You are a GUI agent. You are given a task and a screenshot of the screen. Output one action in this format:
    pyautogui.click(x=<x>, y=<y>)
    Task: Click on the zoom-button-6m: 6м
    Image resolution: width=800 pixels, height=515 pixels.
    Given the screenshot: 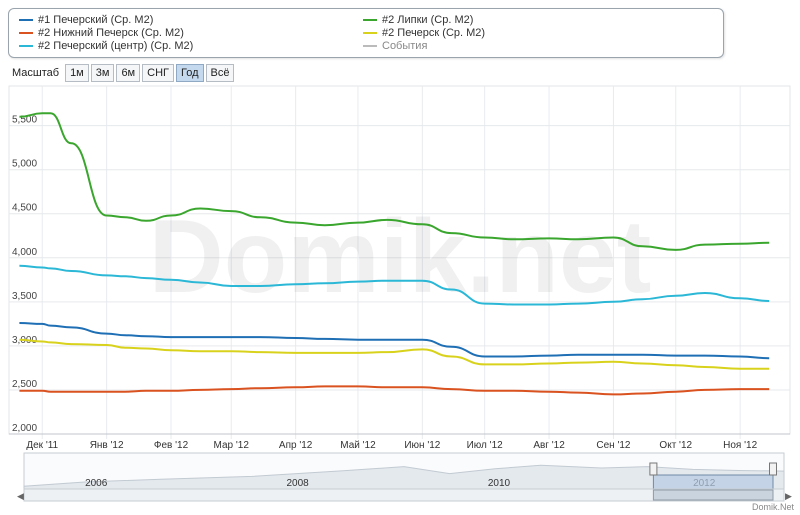 What is the action you would take?
    pyautogui.click(x=128, y=73)
    